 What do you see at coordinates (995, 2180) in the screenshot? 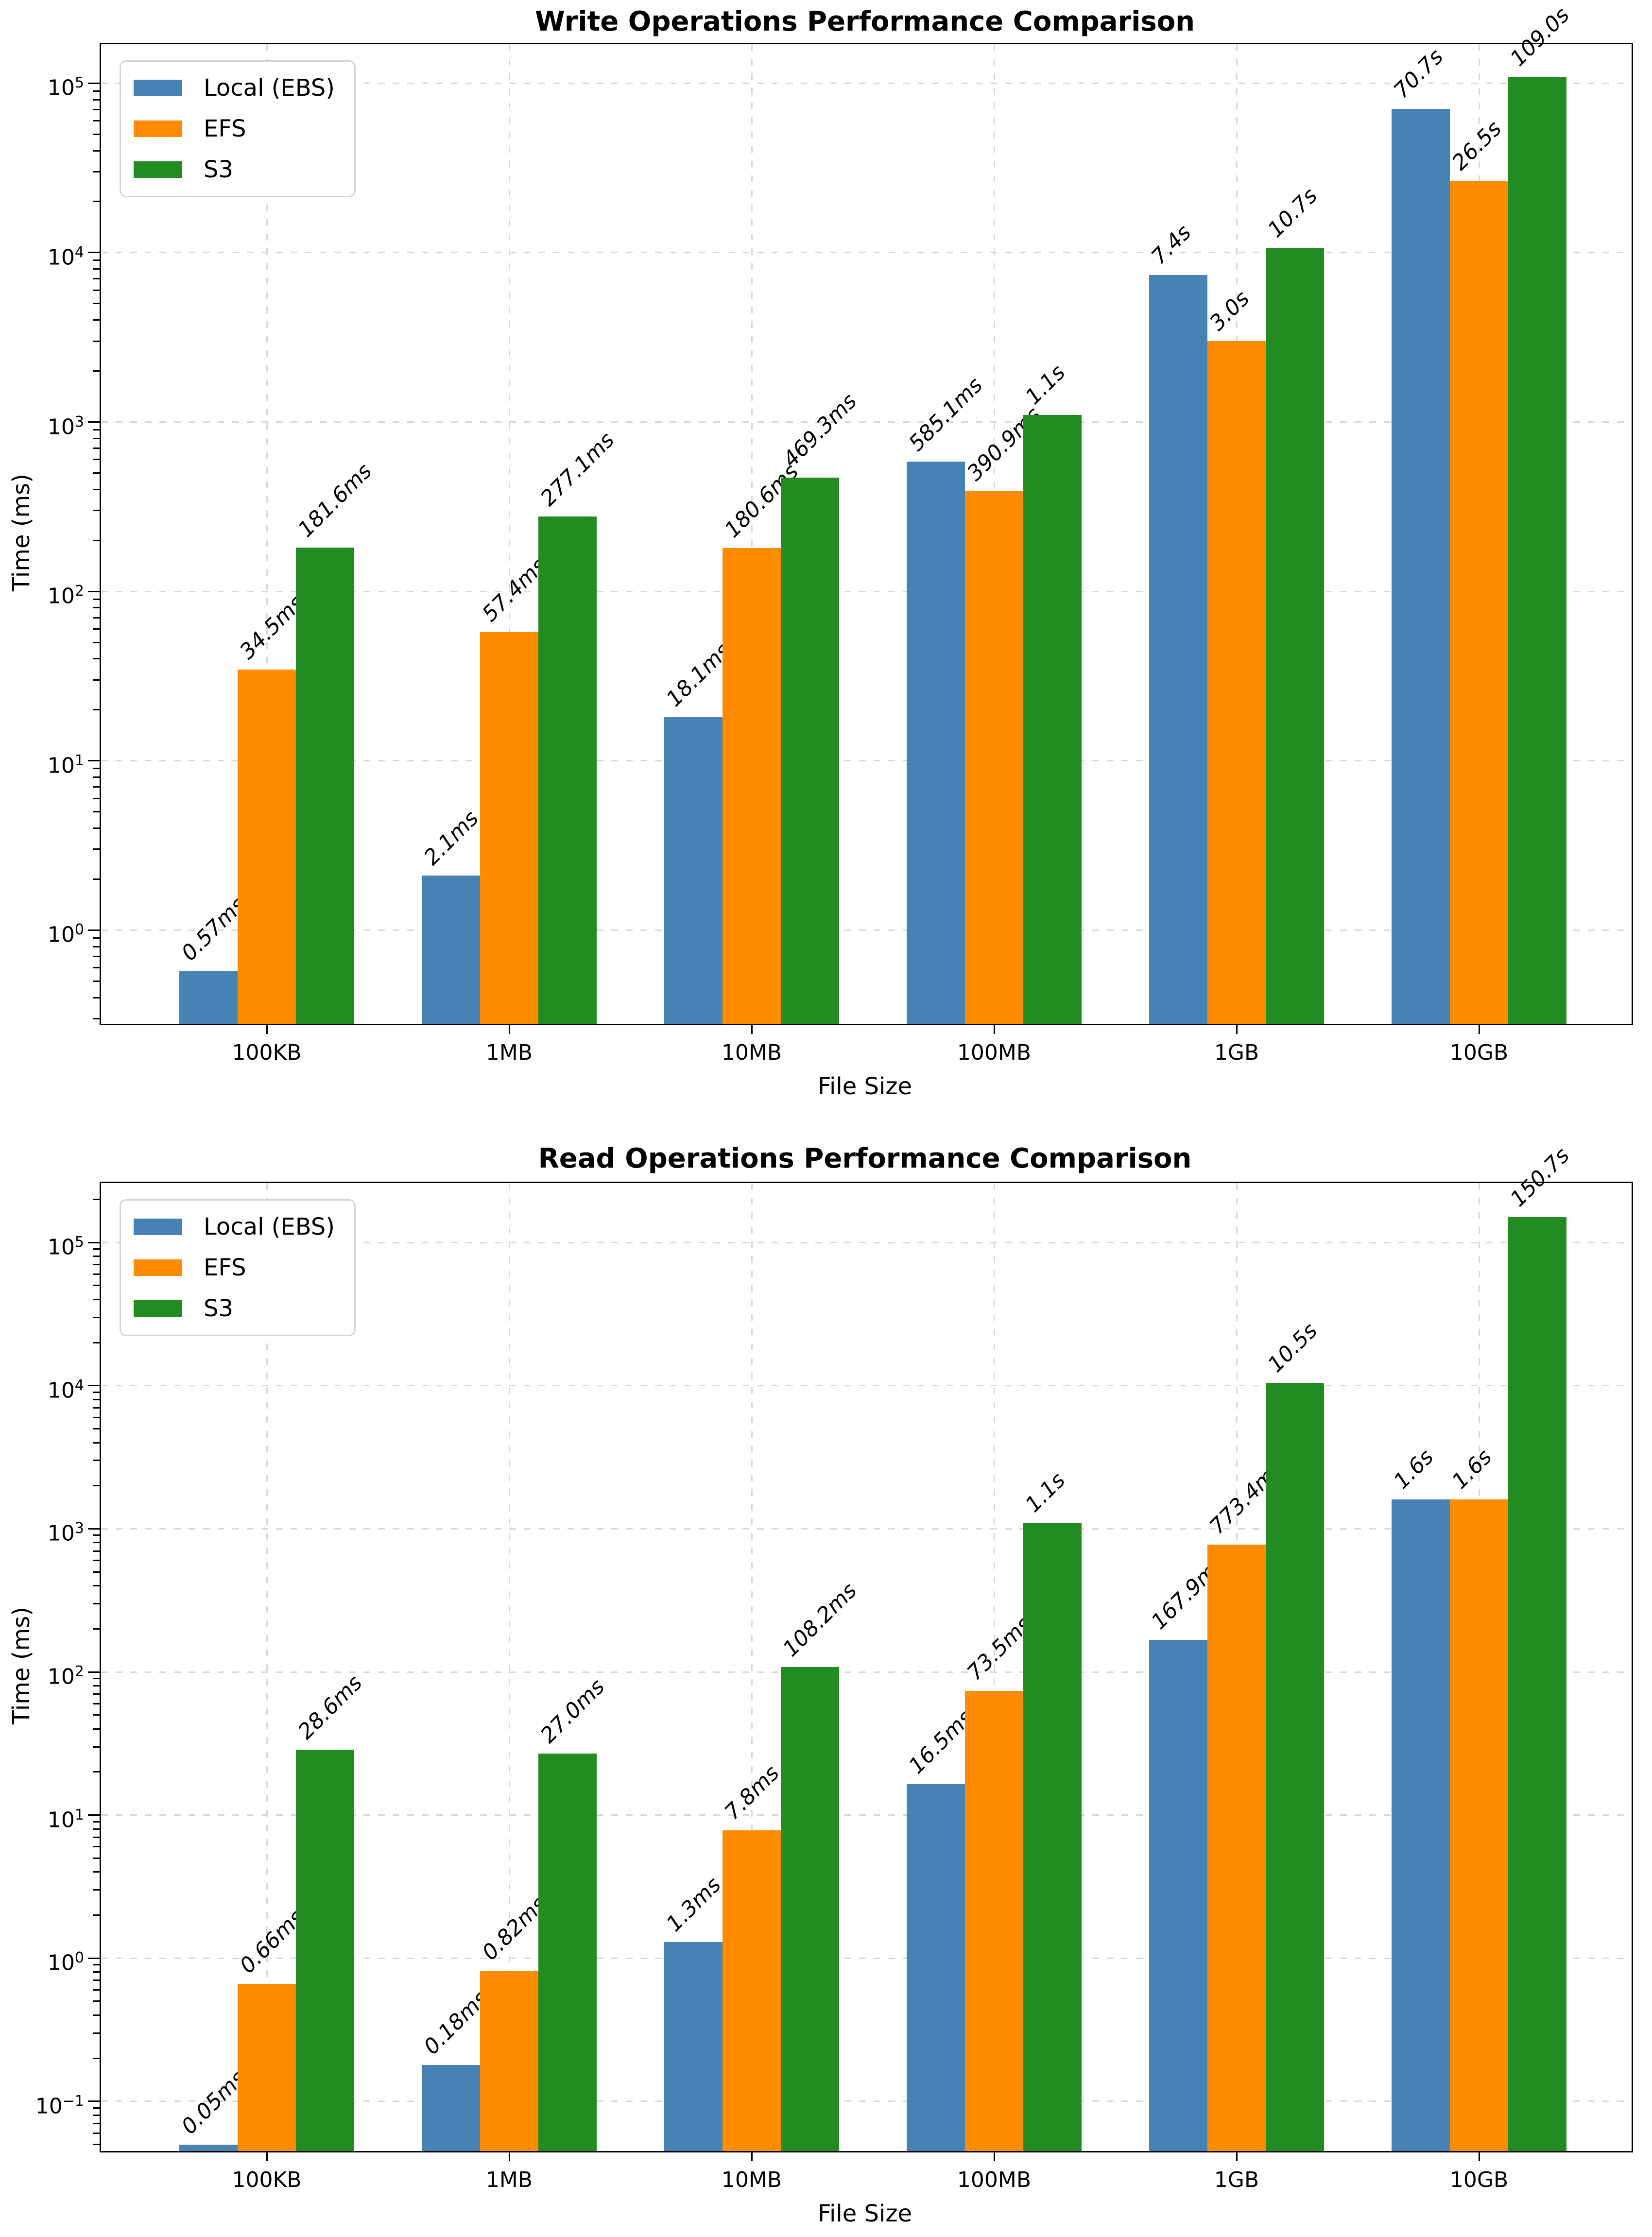
I see `x-tick-label-100mb: 100MB` at bounding box center [995, 2180].